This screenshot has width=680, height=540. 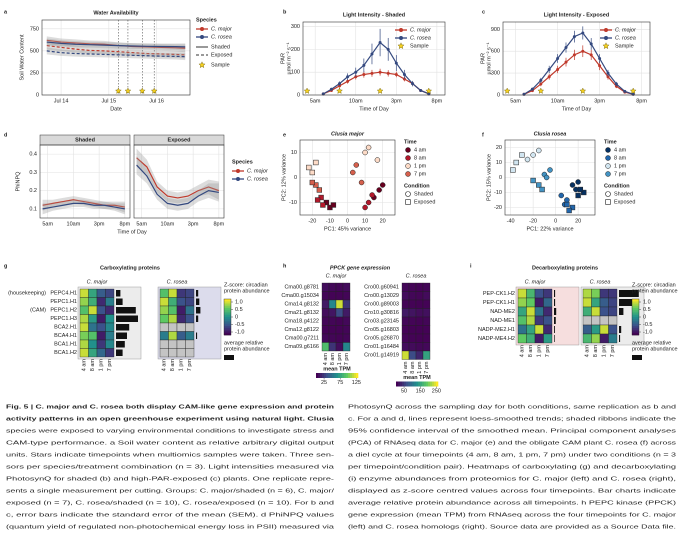 I want to click on x-tick-label: 10am, so click(x=168, y=224).